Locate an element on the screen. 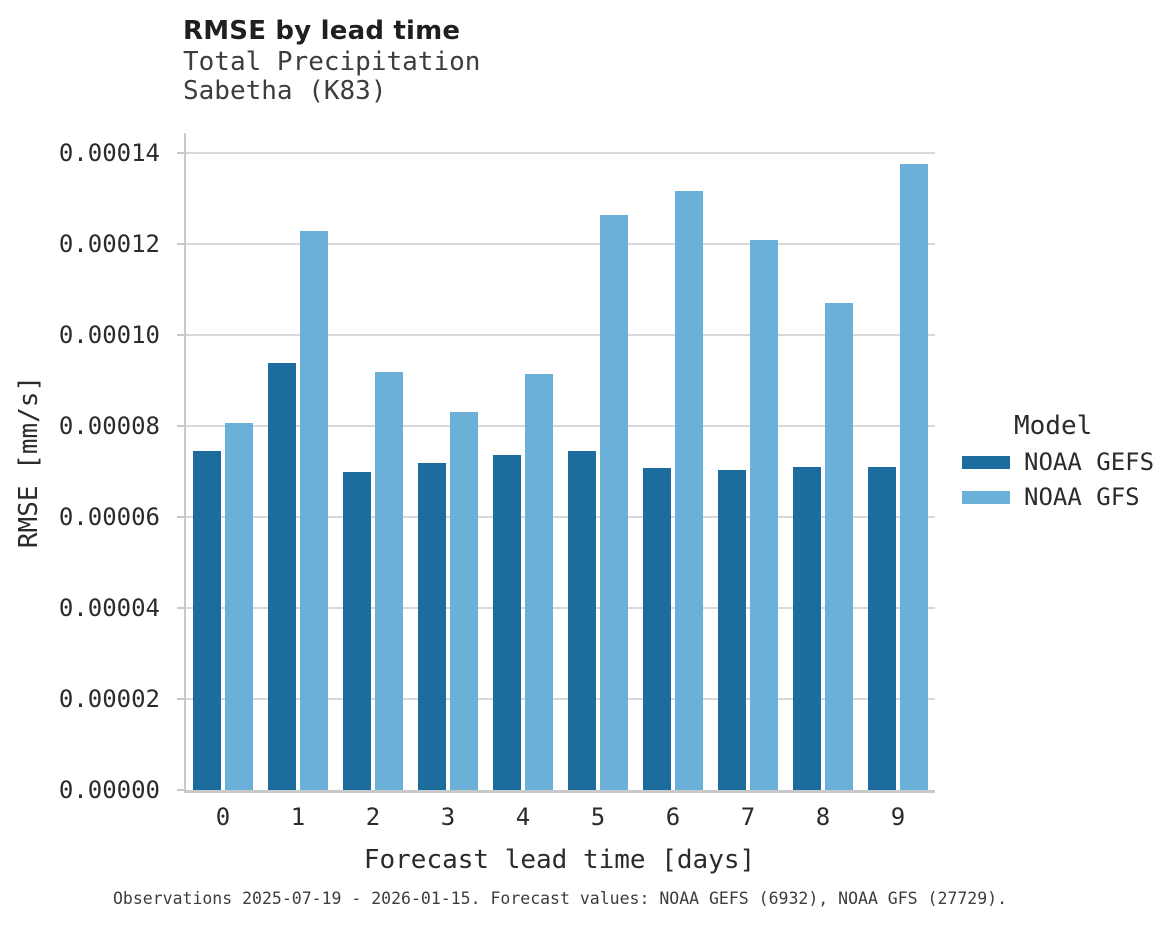 The image size is (1175, 928). legend-label-noaa-gfs: NOAA GFS is located at coordinates (1082, 497).